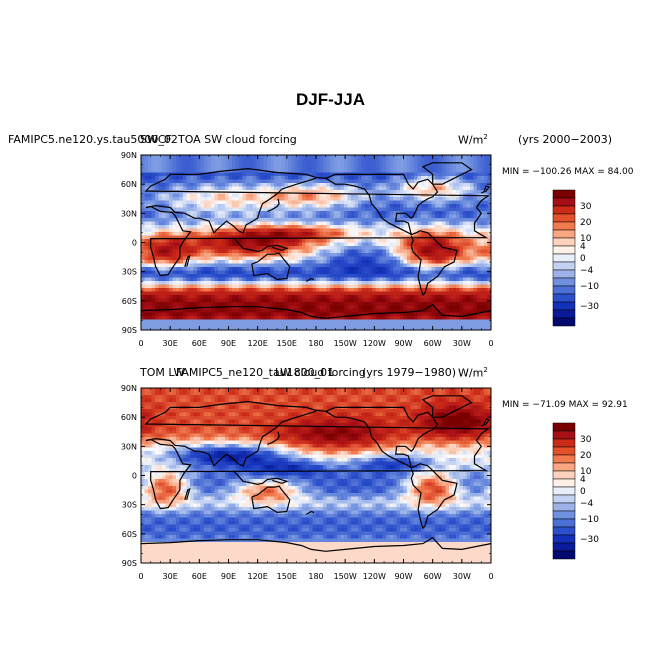 The height and width of the screenshot is (661, 661). What do you see at coordinates (473, 373) in the screenshot?
I see `panel2-units: W/m2` at bounding box center [473, 373].